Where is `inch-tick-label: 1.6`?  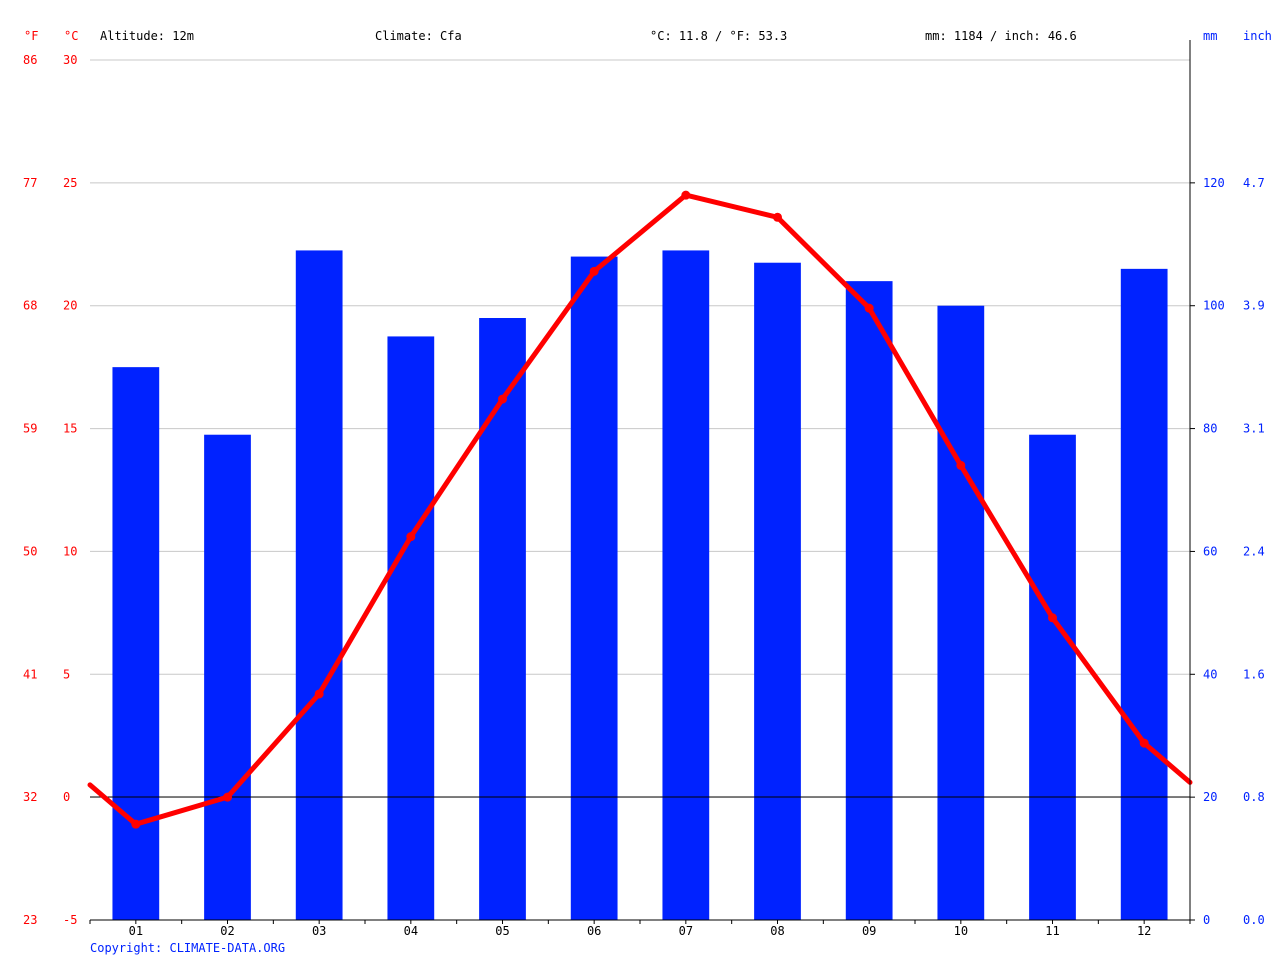 inch-tick-label: 1.6 is located at coordinates (1254, 674).